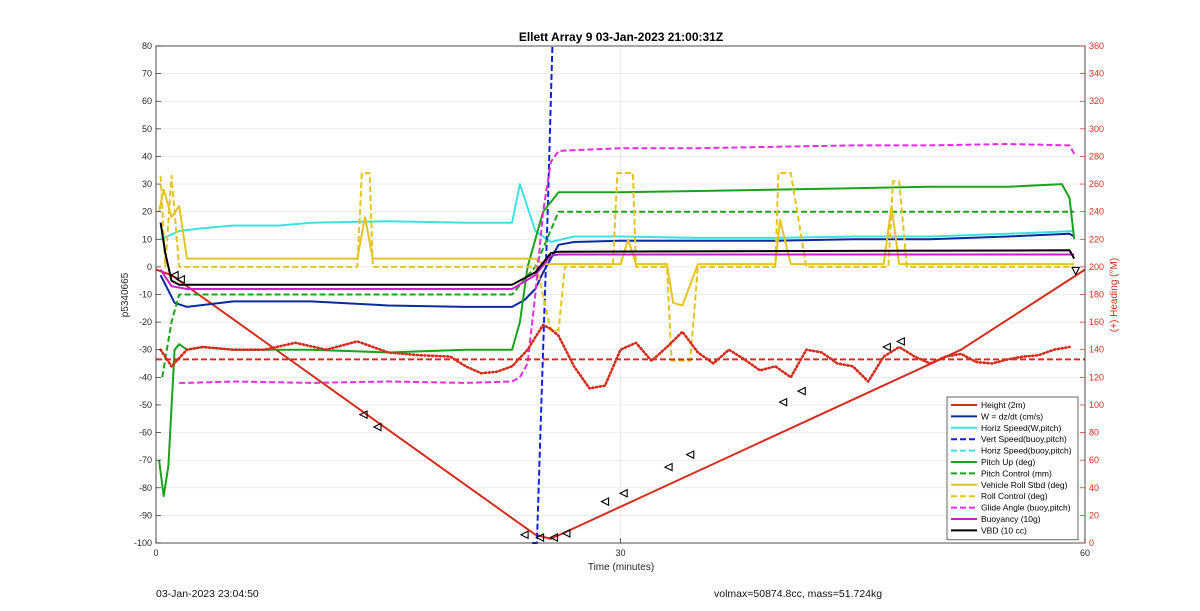  What do you see at coordinates (145, 350) in the screenshot?
I see `y-tick-label: -30` at bounding box center [145, 350].